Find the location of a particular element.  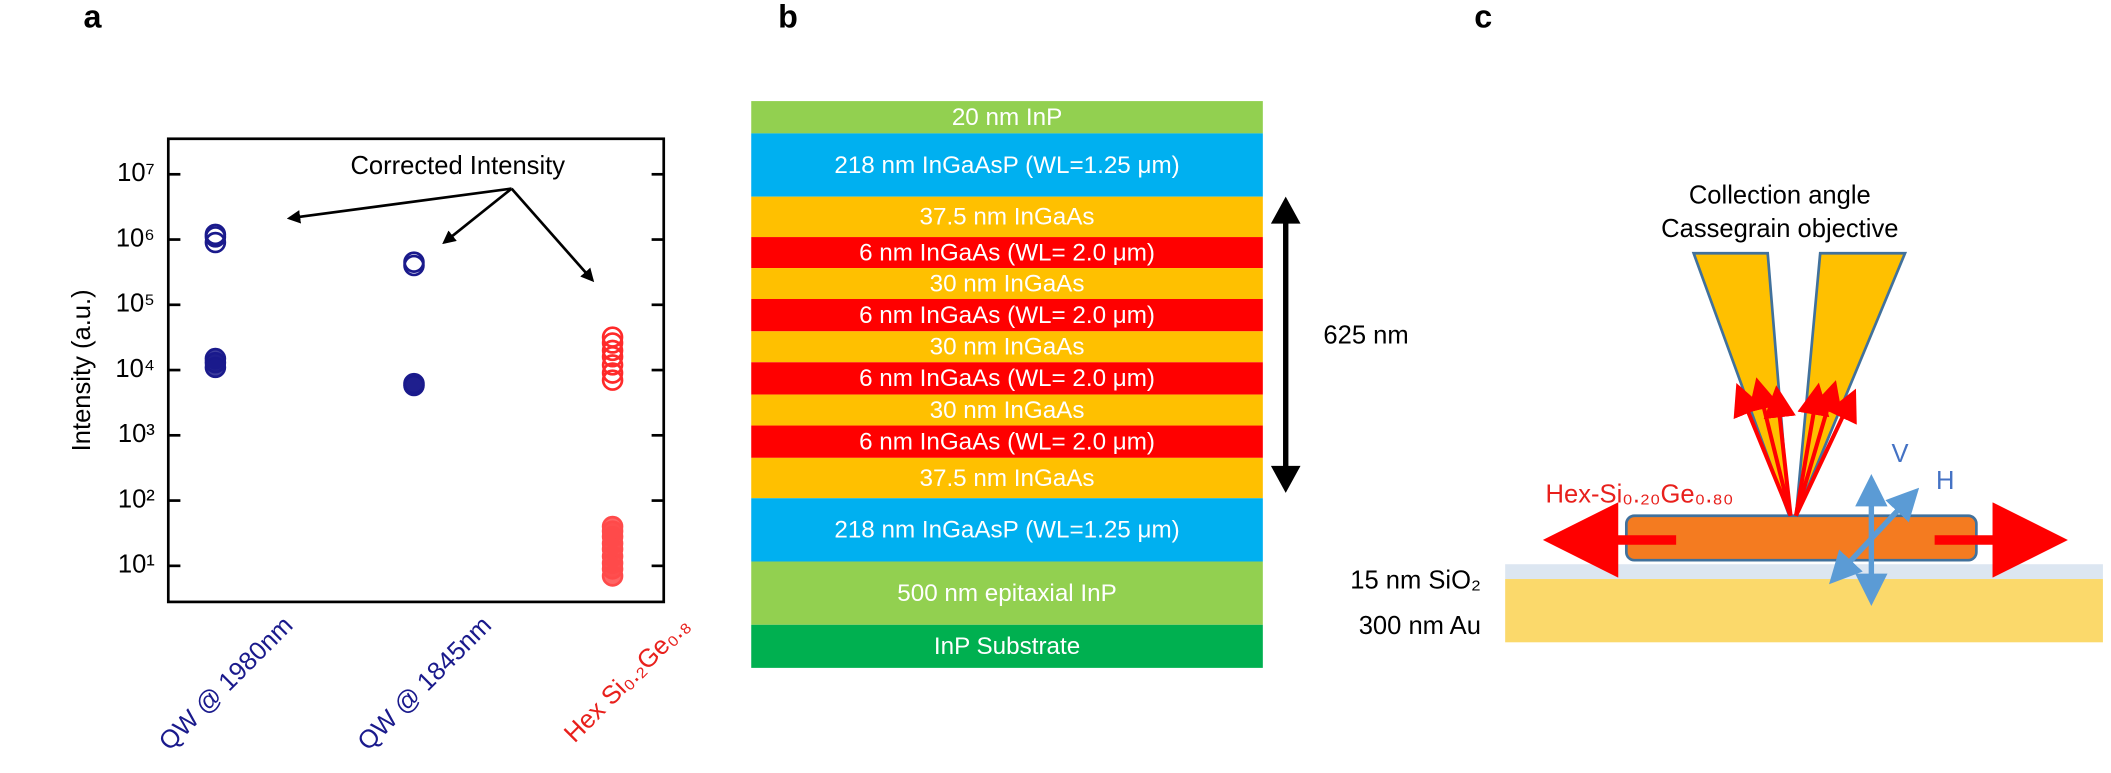

gold-layer is located at coordinates (1804, 611).